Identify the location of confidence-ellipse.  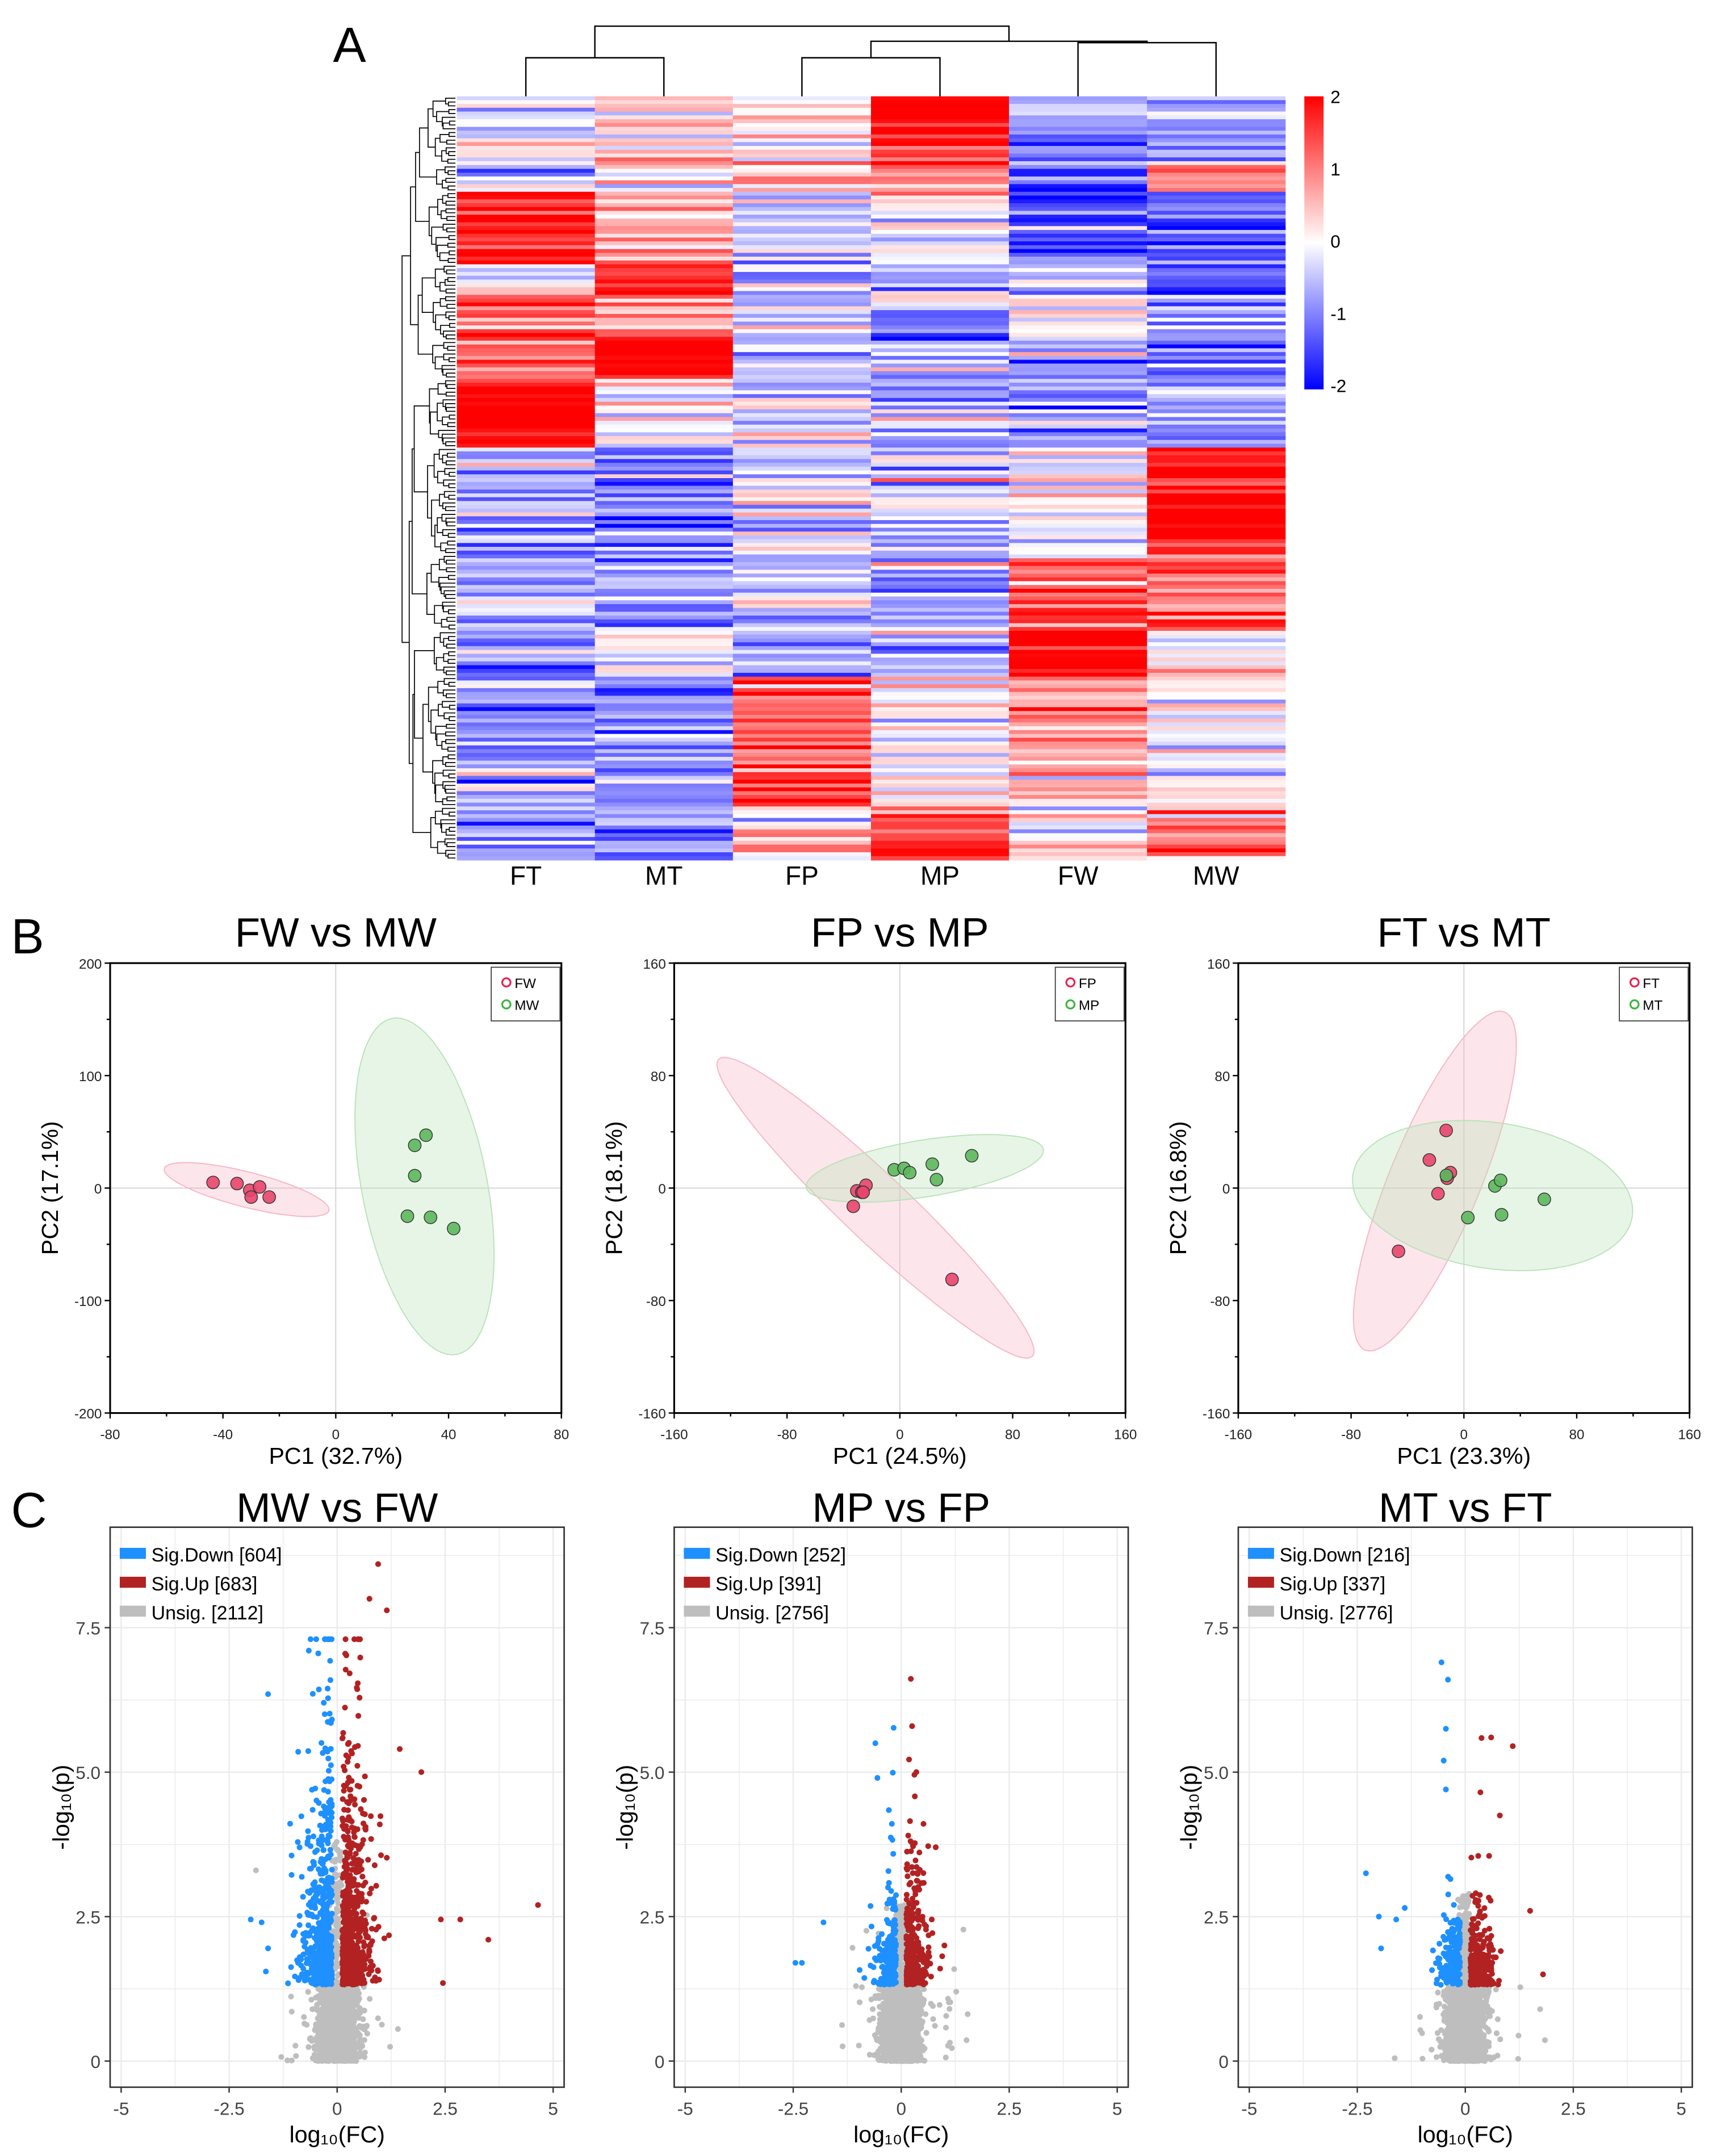
(1493, 1196).